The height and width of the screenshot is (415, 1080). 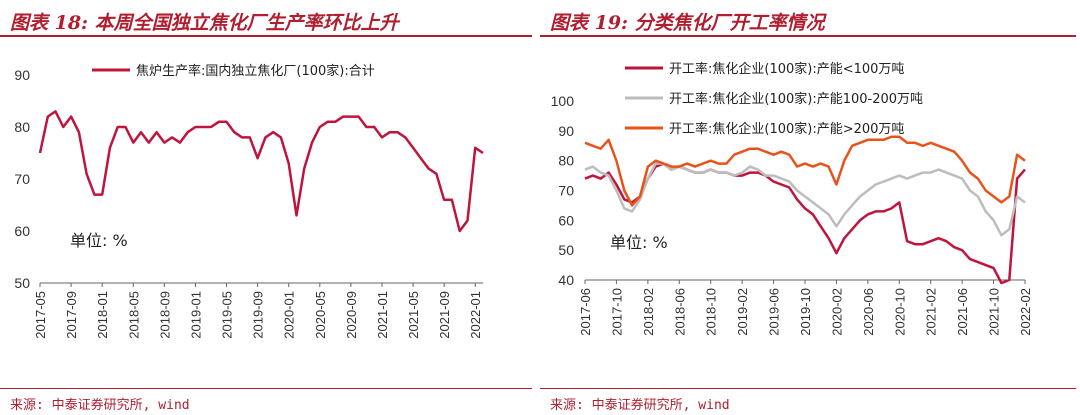 What do you see at coordinates (585, 312) in the screenshot?
I see `x-tick-label: 2017-06` at bounding box center [585, 312].